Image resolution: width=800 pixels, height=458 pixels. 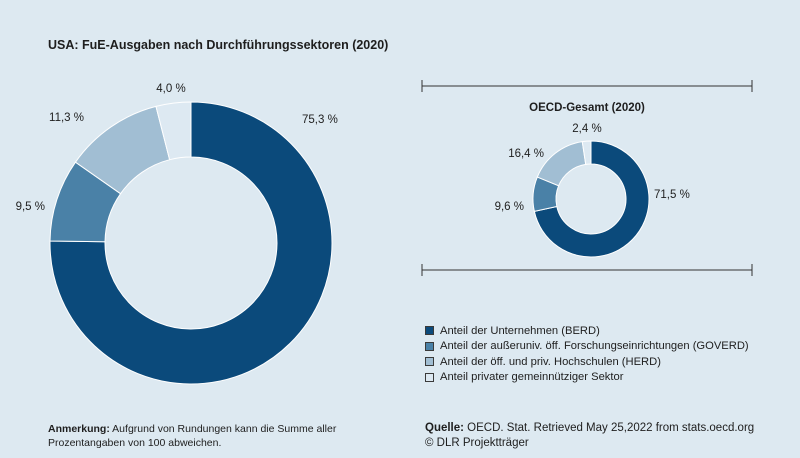 What do you see at coordinates (170, 89) in the screenshot?
I see `slice-value-label: 4,0 %` at bounding box center [170, 89].